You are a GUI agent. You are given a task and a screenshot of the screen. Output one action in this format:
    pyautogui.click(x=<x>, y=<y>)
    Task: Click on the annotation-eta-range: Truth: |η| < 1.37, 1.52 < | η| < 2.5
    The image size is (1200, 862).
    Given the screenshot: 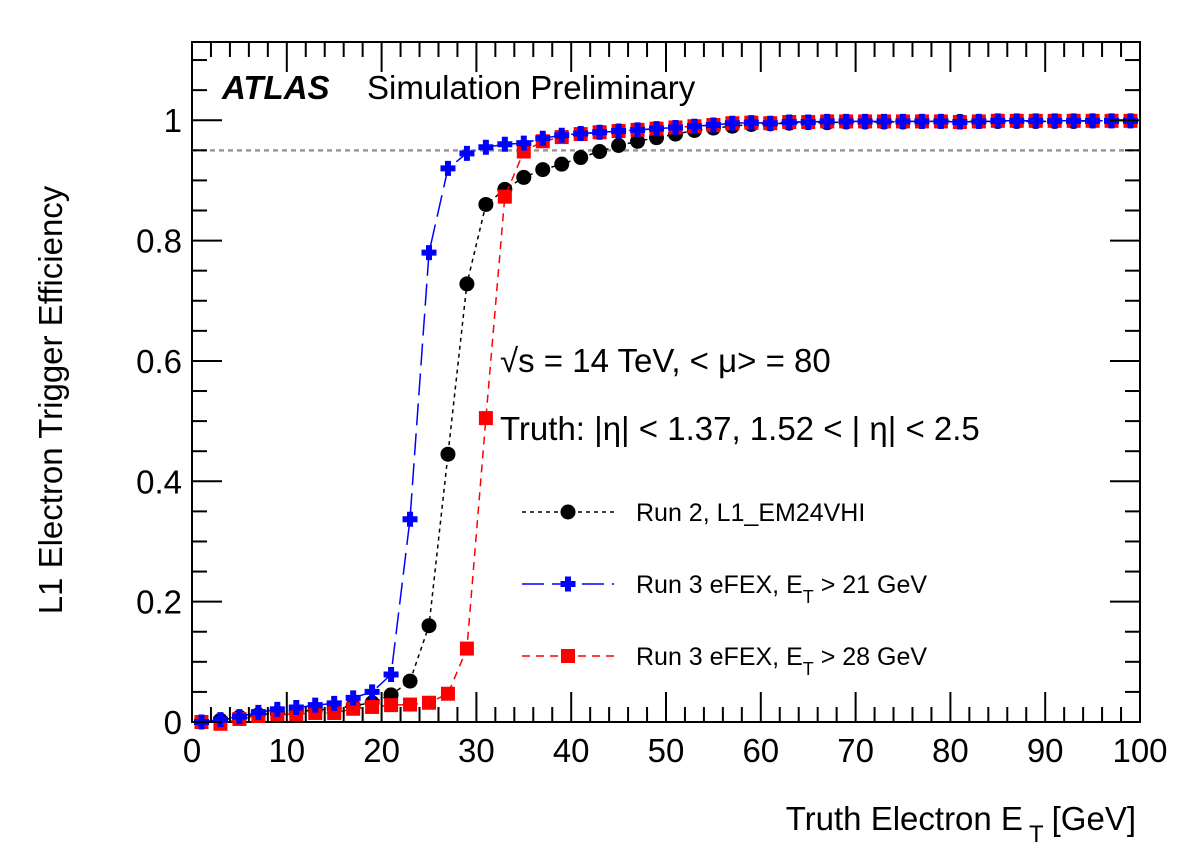 What is the action you would take?
    pyautogui.click(x=740, y=428)
    